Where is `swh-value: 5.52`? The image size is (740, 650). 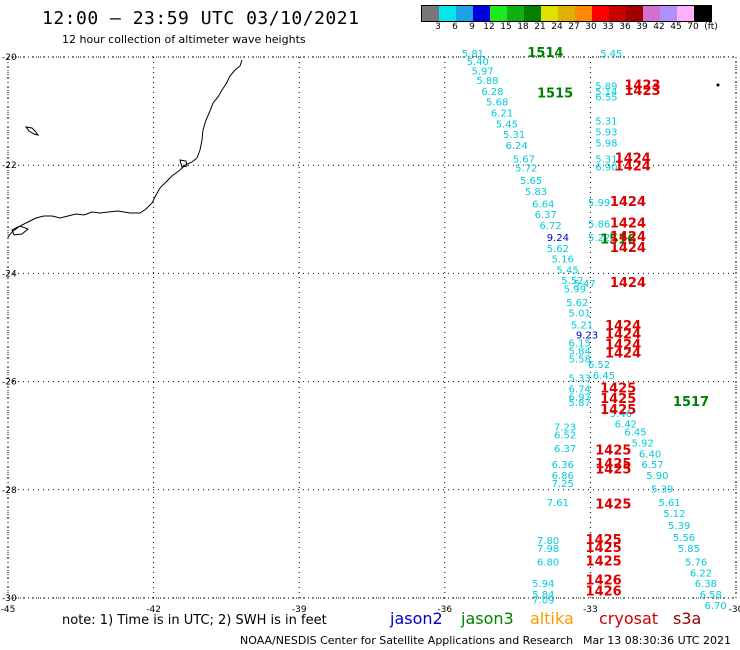 swh-value: 5.52 is located at coordinates (572, 281).